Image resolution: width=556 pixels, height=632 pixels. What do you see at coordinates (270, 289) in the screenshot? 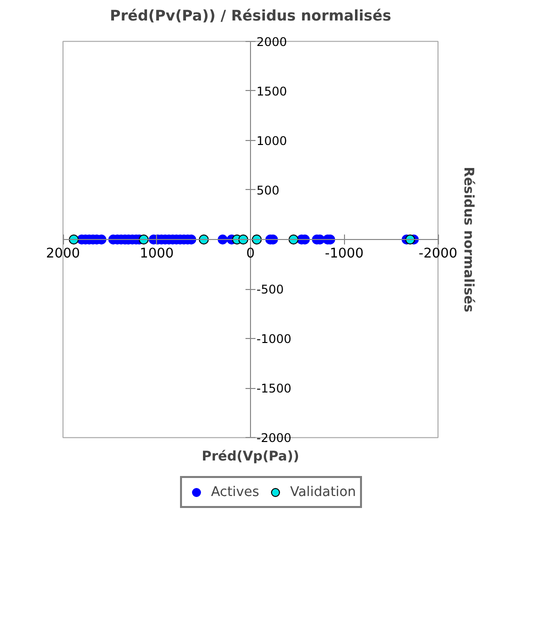
I see `y-tick-label: -500` at bounding box center [270, 289].